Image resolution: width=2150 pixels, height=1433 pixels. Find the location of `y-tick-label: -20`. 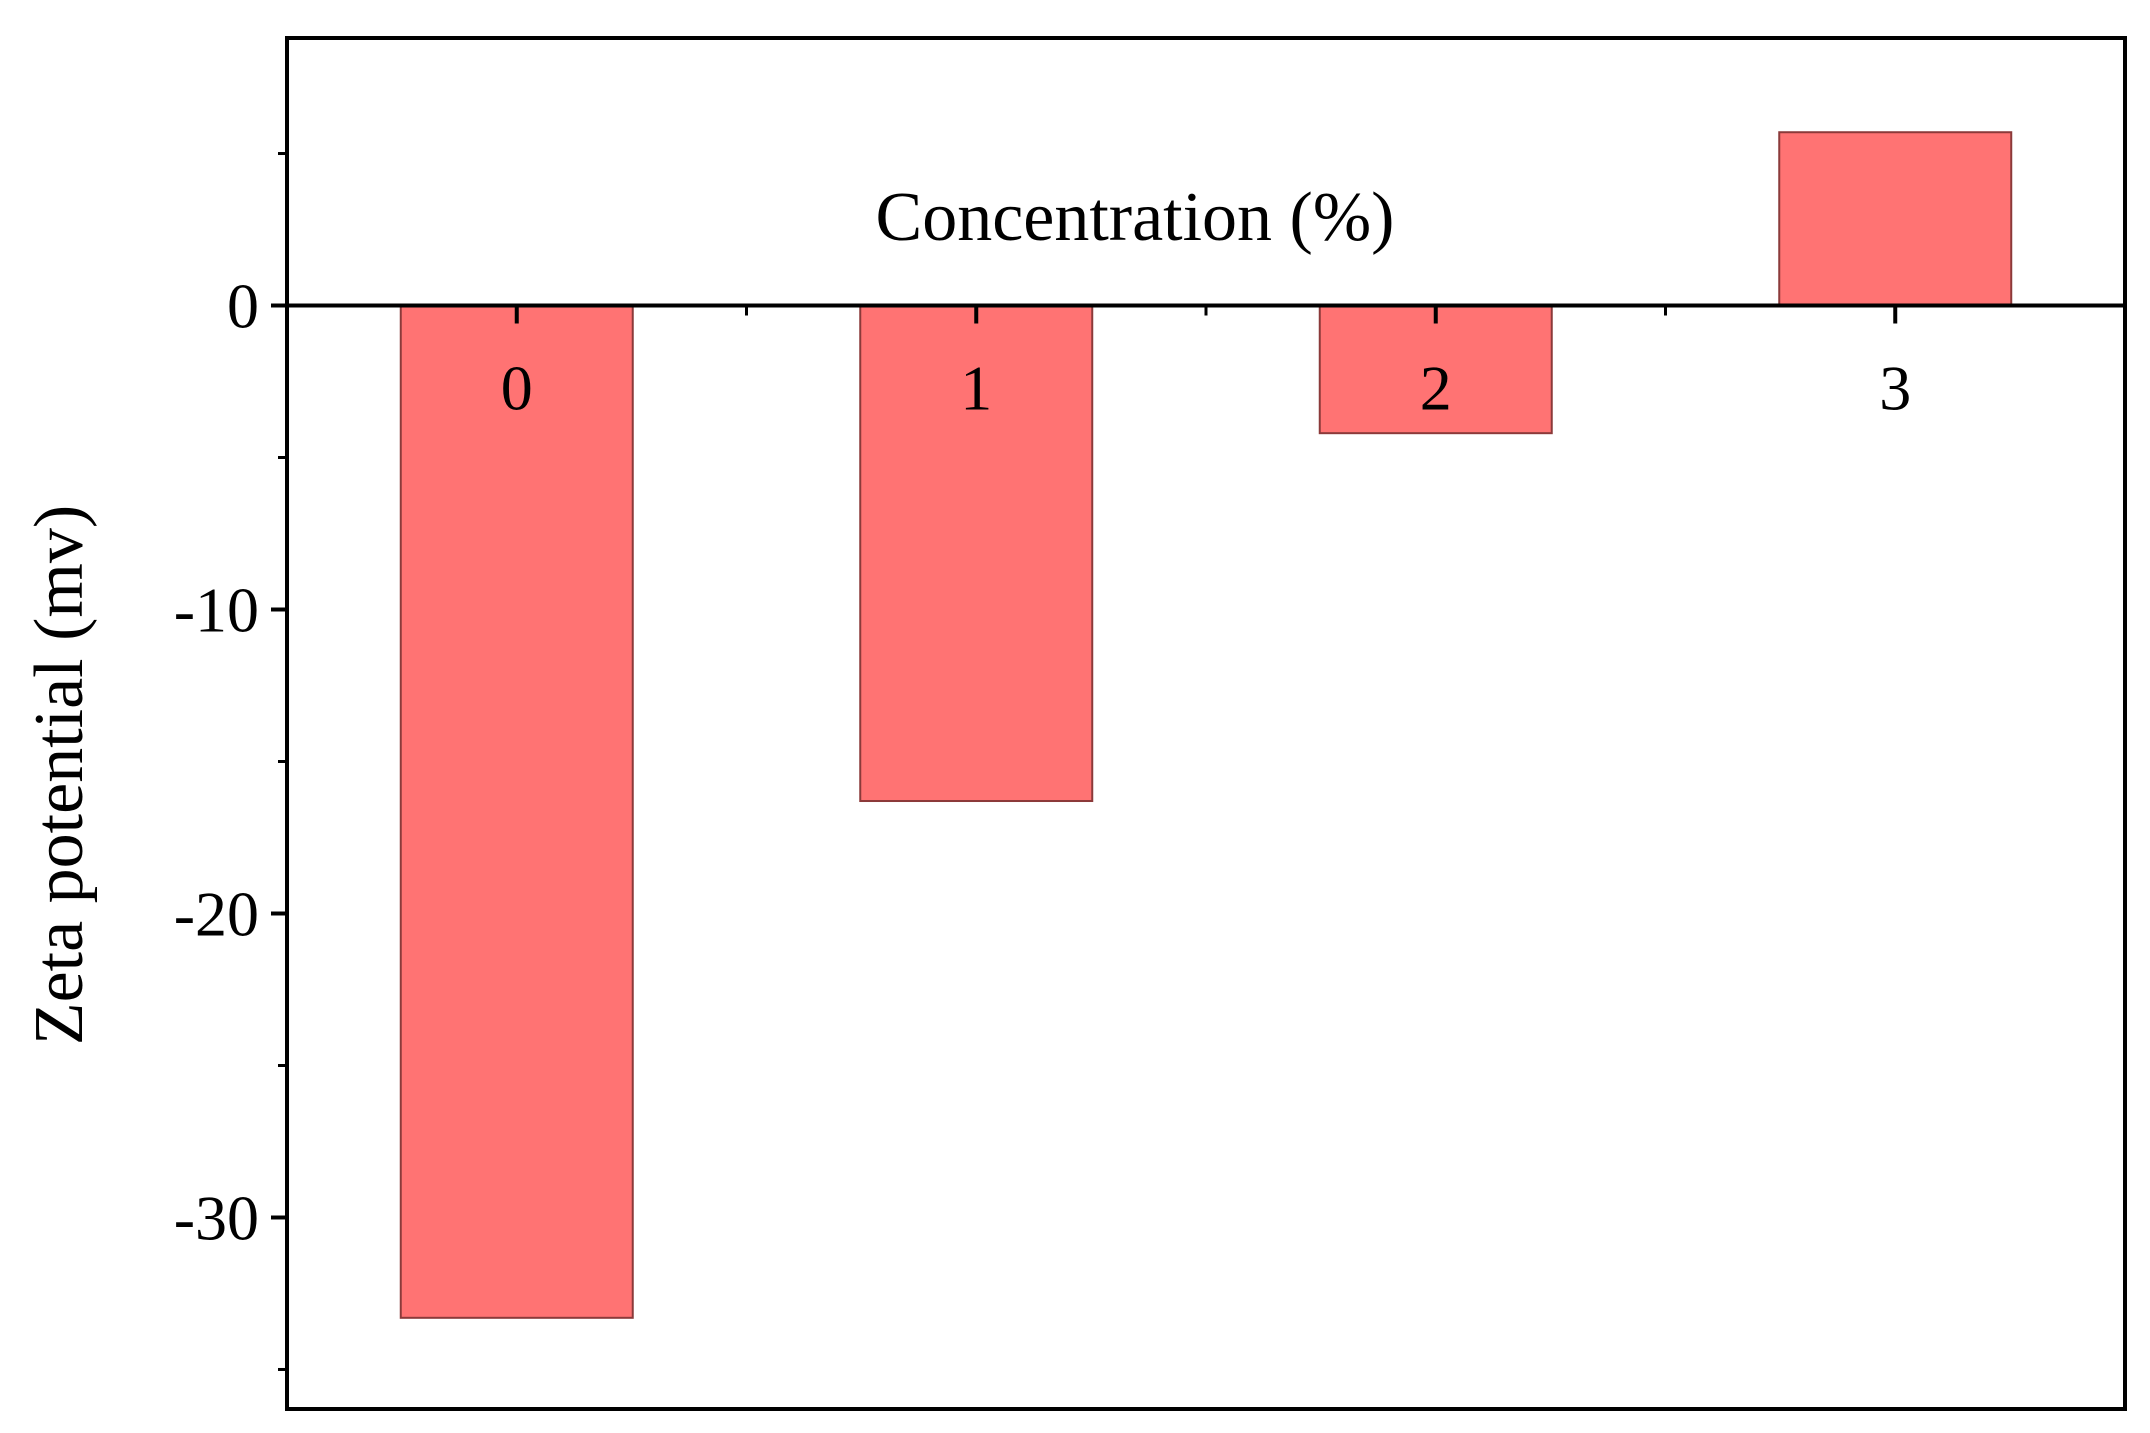

y-tick-label: -20 is located at coordinates (216, 913).